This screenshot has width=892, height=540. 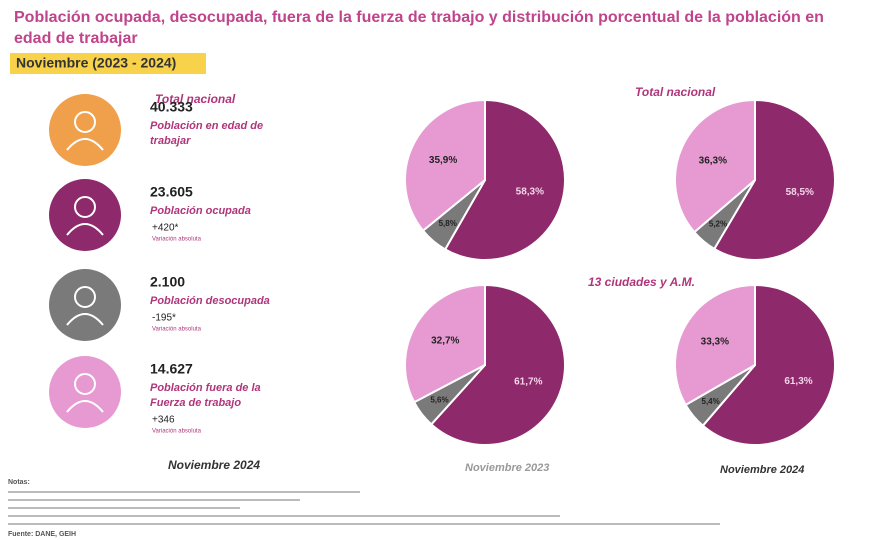 What do you see at coordinates (718, 223) in the screenshot?
I see `pie-label: 5,2%` at bounding box center [718, 223].